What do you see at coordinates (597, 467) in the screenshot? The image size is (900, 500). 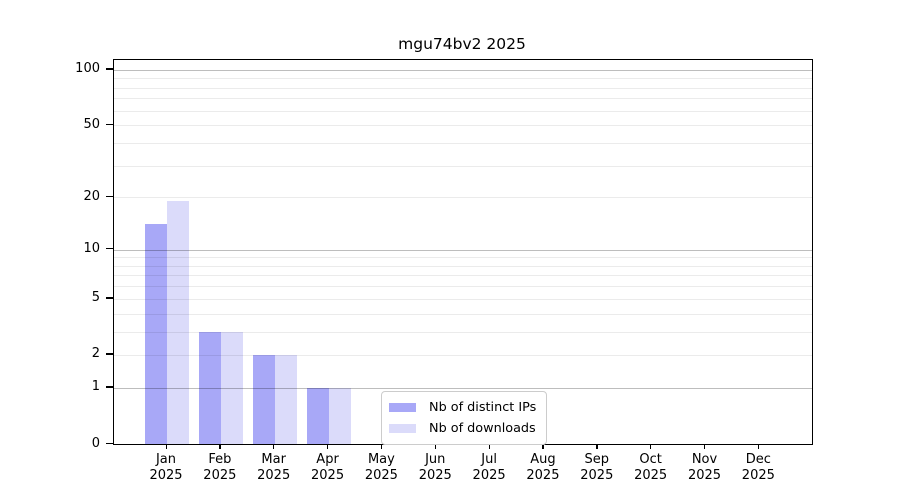 I see `x-tick-label-sep: Sep 2025` at bounding box center [597, 467].